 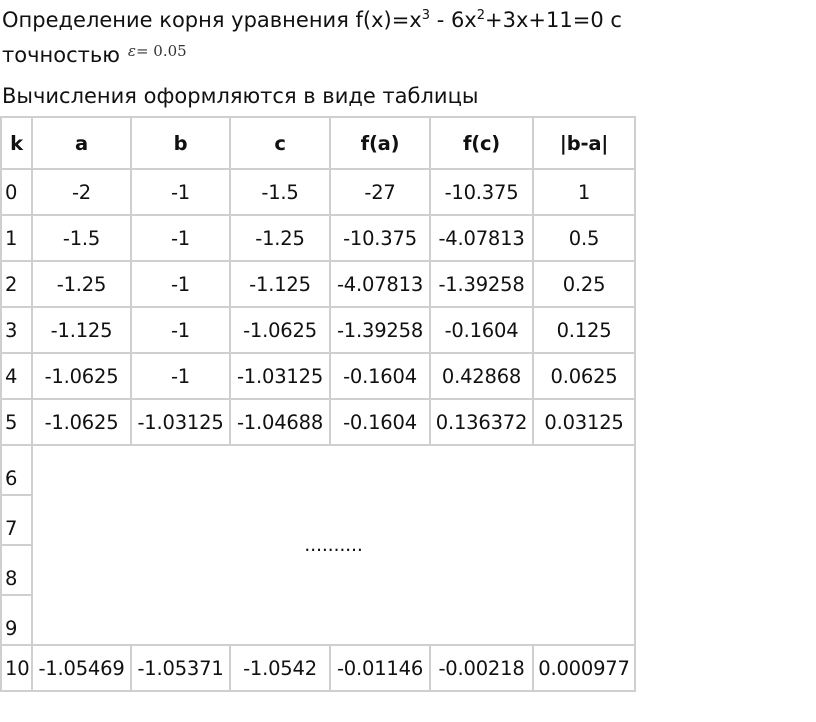 I want to click on table-cell: 0.42868, so click(x=481, y=376).